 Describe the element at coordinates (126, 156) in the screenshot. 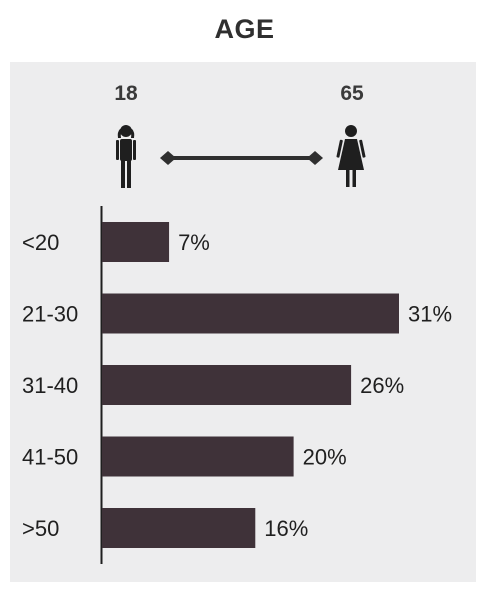

I see `young-woman-icon` at that location.